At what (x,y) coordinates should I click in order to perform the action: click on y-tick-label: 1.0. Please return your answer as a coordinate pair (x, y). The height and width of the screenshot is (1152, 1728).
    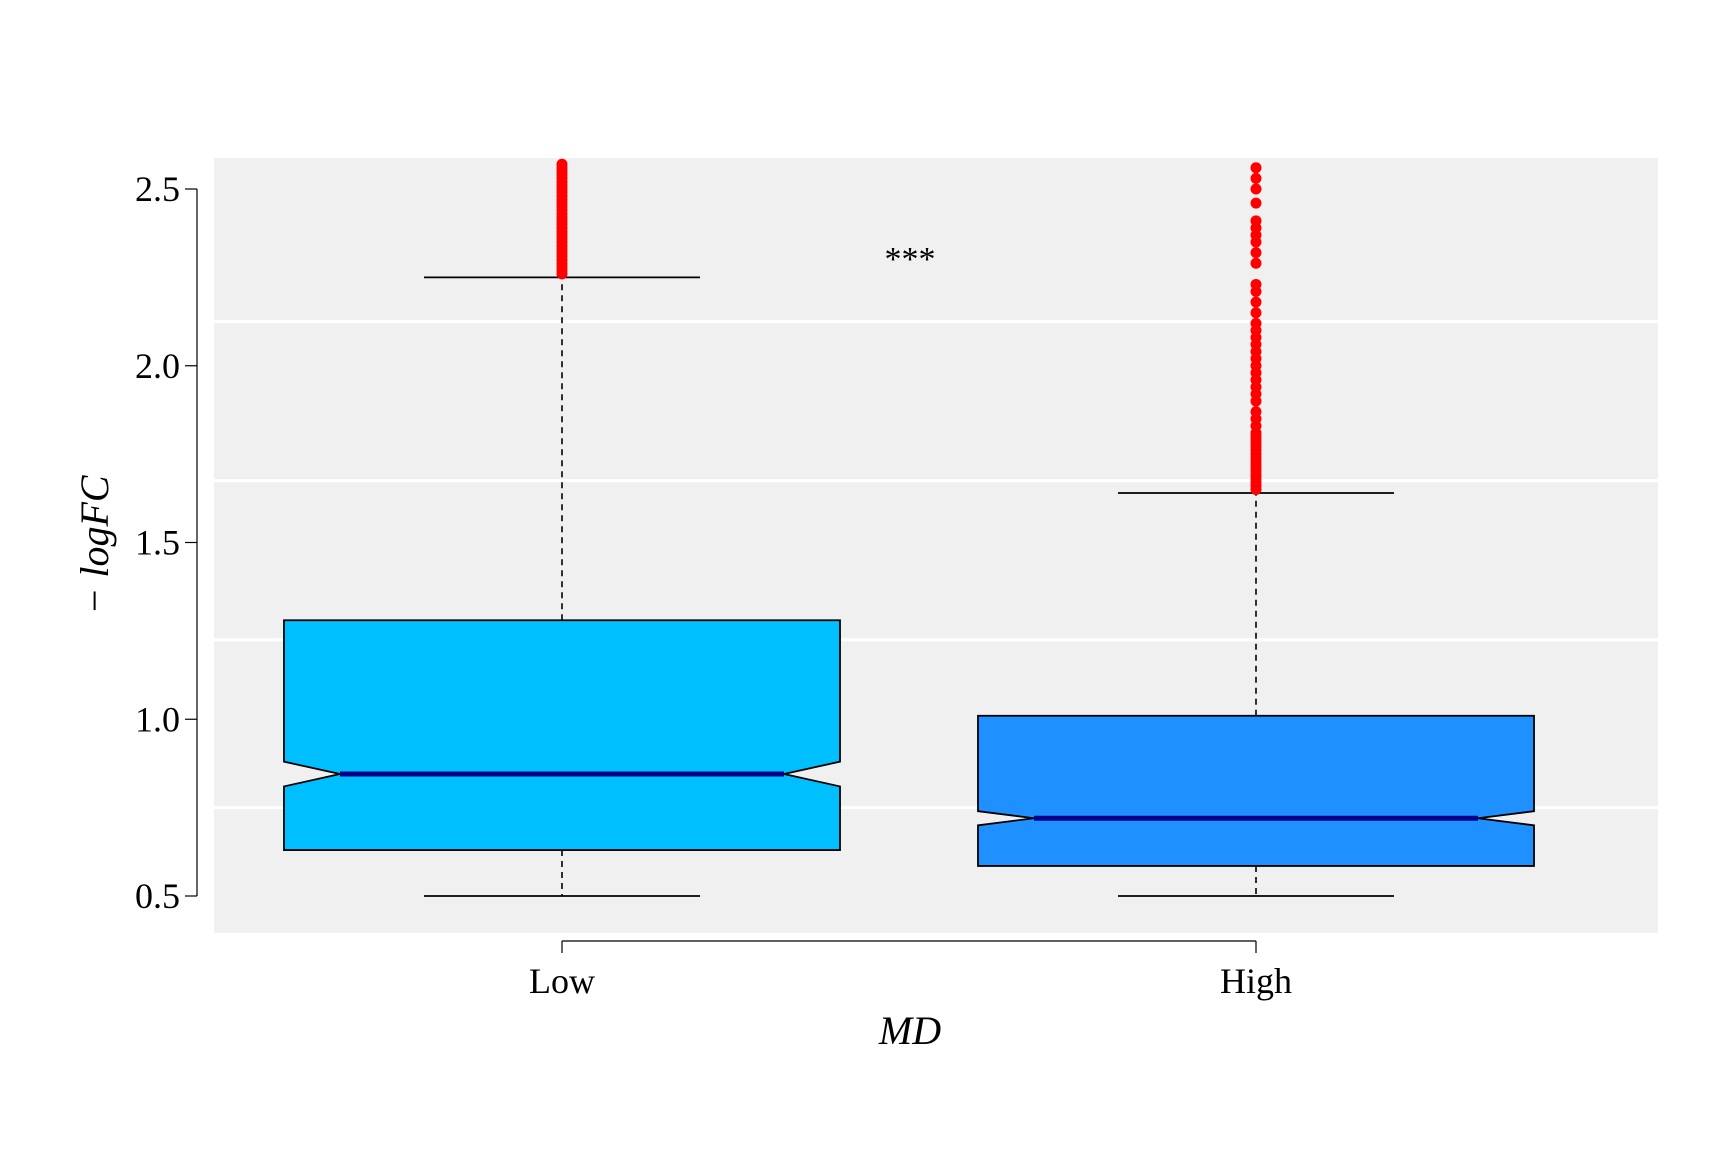
    Looking at the image, I should click on (157, 719).